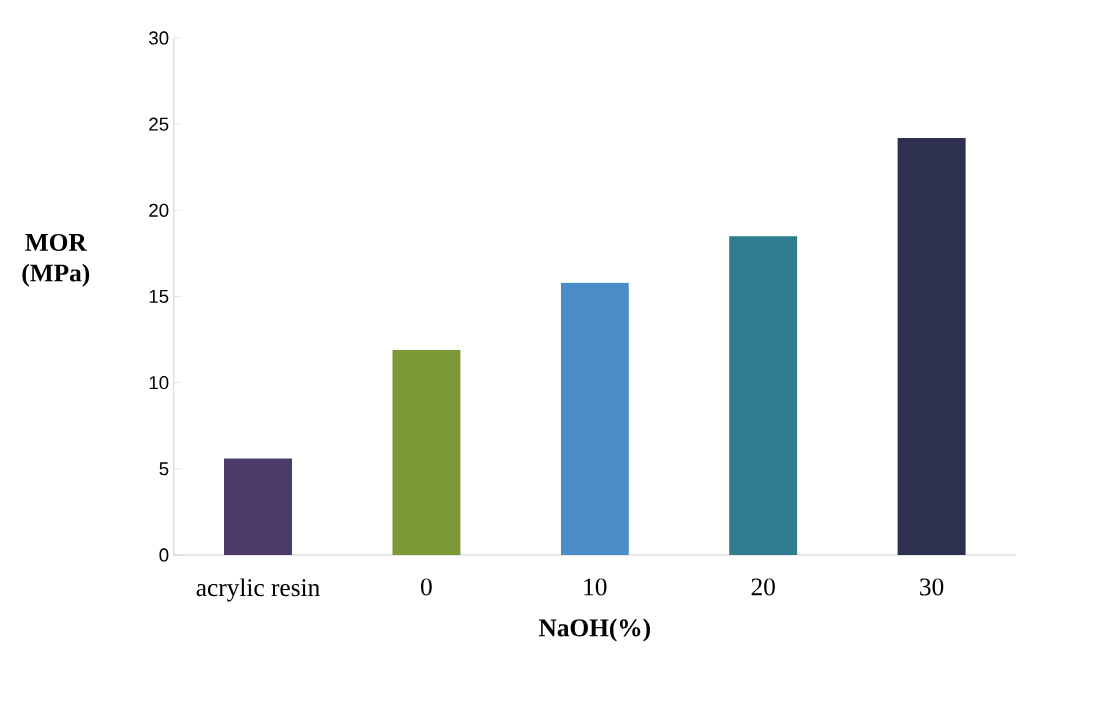 The height and width of the screenshot is (706, 1113). Describe the element at coordinates (932, 587) in the screenshot. I see `x-tick-label: 30` at that location.